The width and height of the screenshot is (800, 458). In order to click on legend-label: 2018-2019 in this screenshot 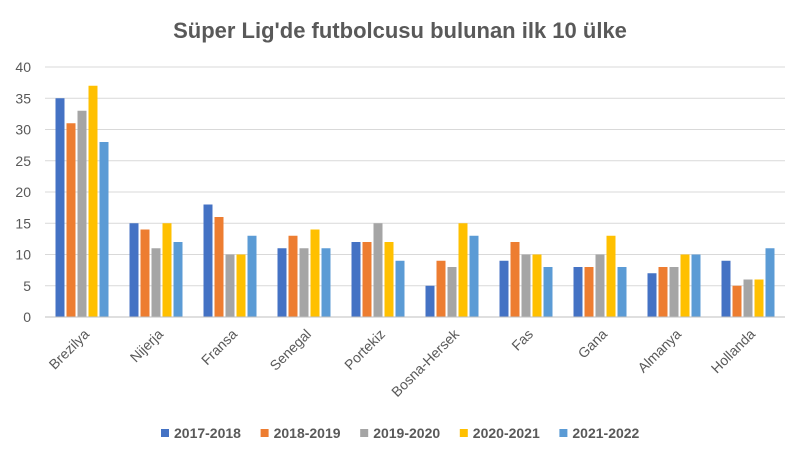, I will do `click(307, 433)`.